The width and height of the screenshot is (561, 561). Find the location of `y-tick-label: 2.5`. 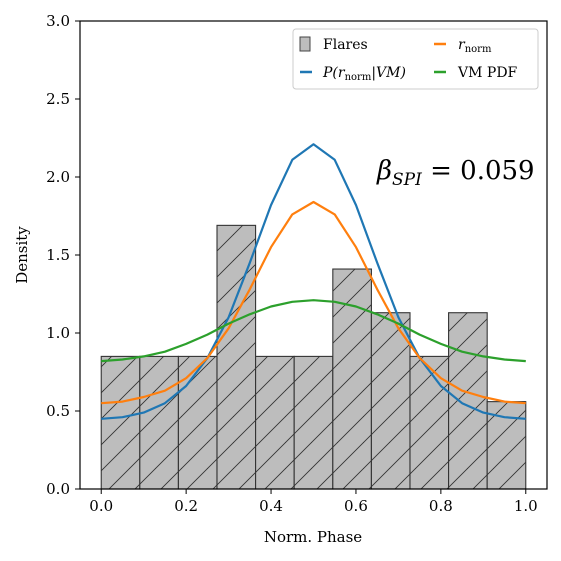

y-tick-label: 2.5 is located at coordinates (58, 99).